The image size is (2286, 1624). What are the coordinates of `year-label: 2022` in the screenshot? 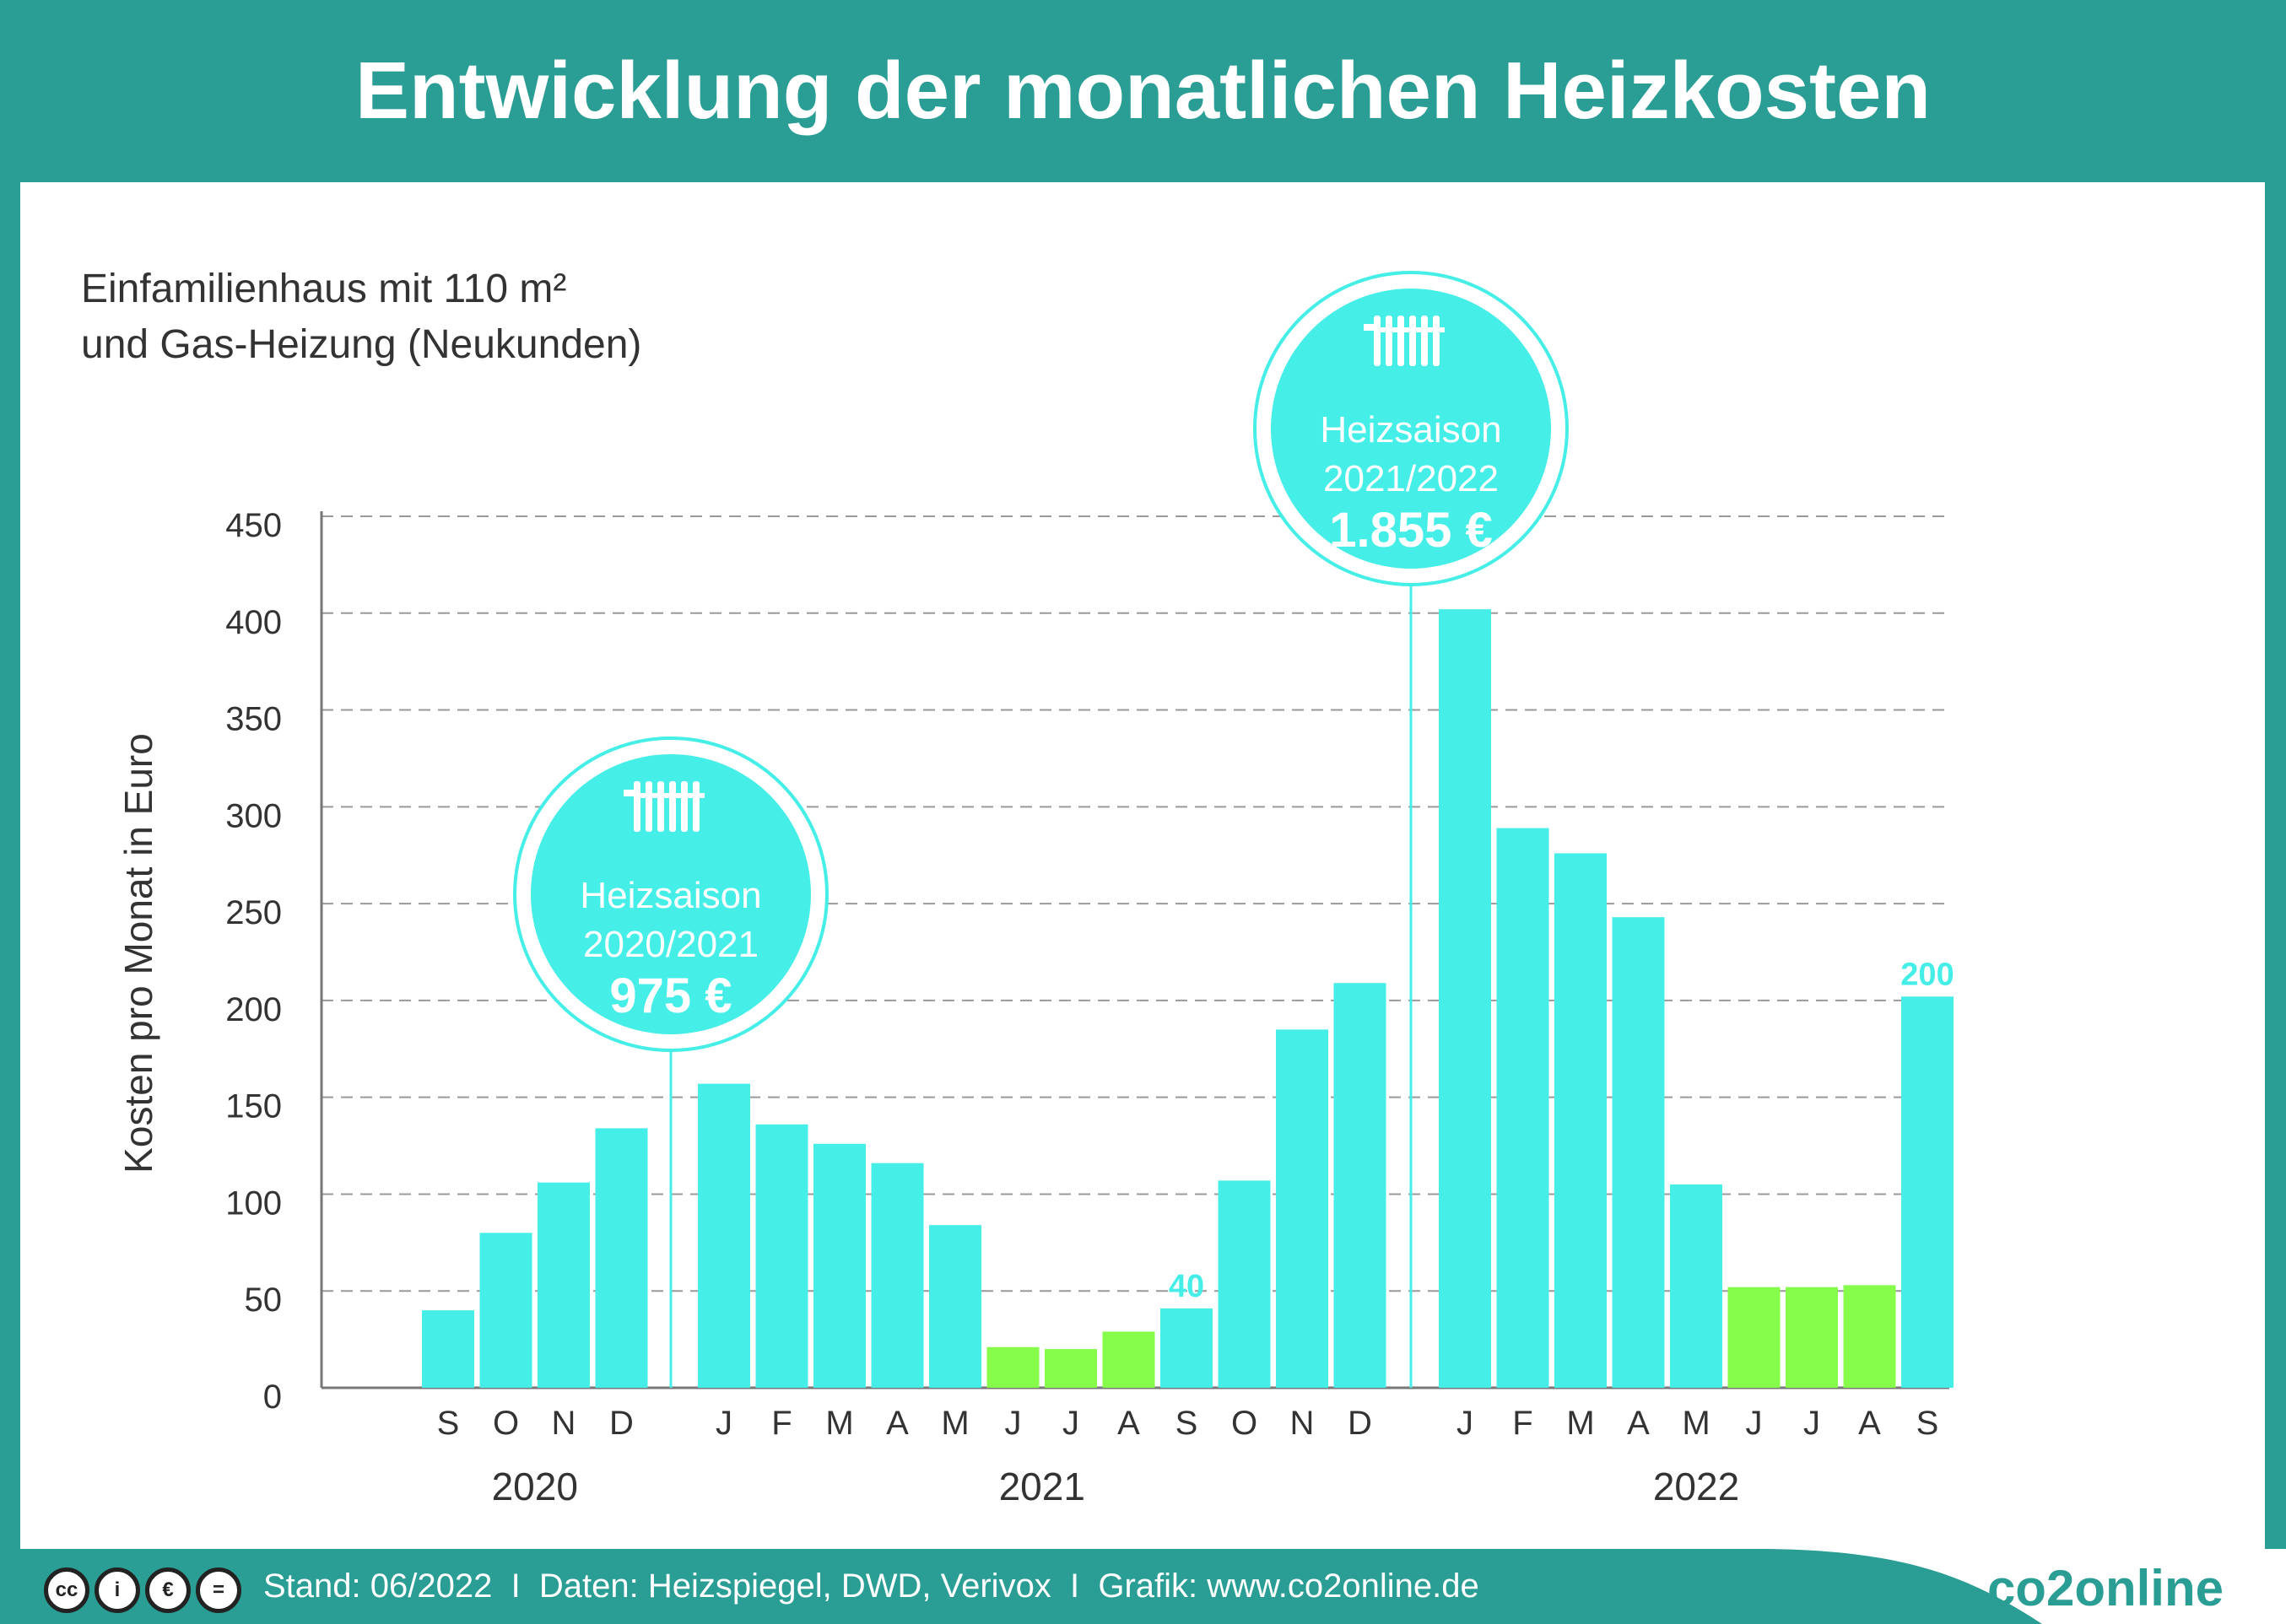 It's located at (1696, 1486).